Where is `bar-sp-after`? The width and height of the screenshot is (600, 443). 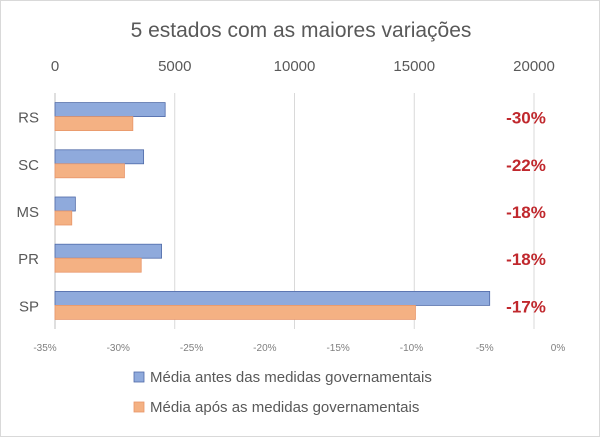 bar-sp-after is located at coordinates (235, 312).